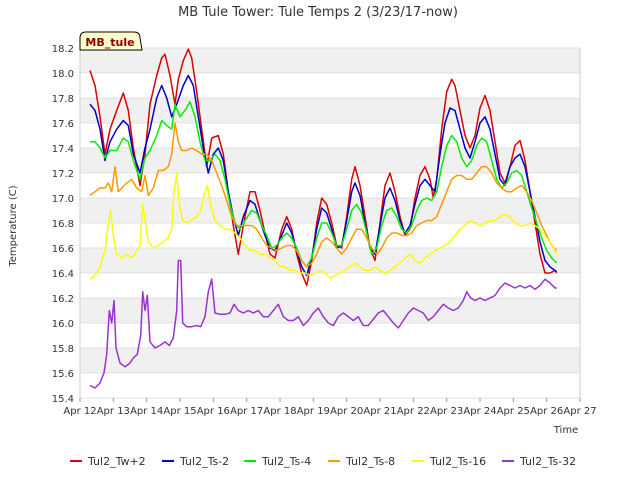 Image resolution: width=640 pixels, height=480 pixels. I want to click on x-axis-label: Time, so click(565, 430).